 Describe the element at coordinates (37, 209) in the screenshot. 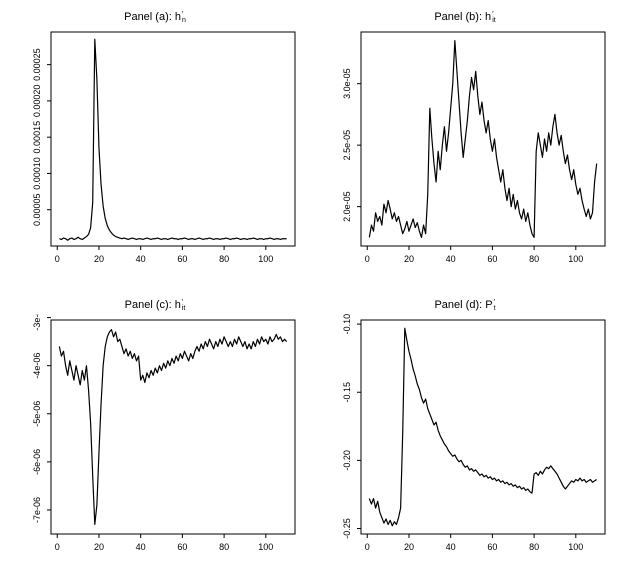

I see `y-tick-label: 0.00005` at that location.